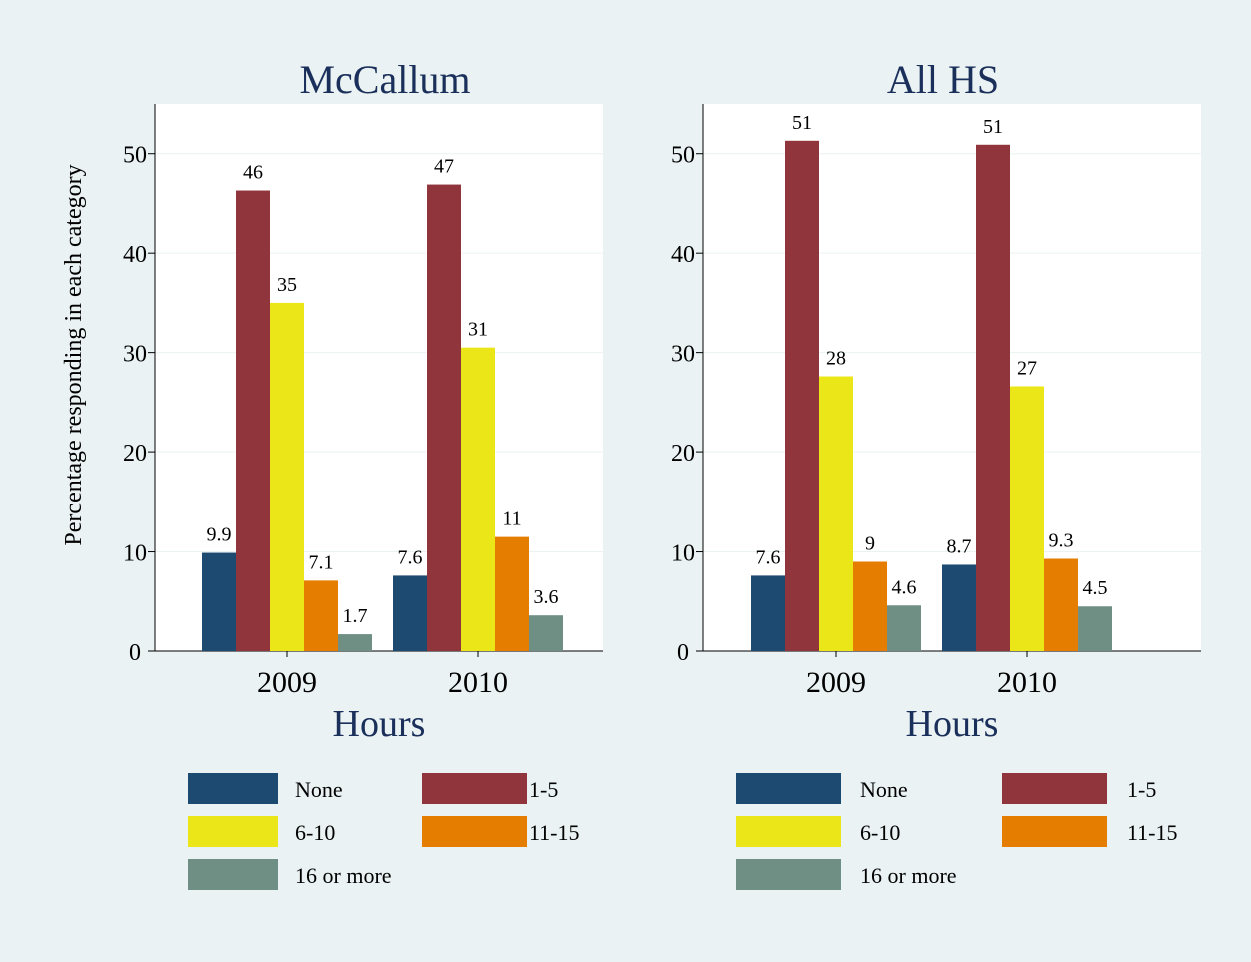 The width and height of the screenshot is (1251, 962). What do you see at coordinates (904, 587) in the screenshot?
I see `data-label: 4.6` at bounding box center [904, 587].